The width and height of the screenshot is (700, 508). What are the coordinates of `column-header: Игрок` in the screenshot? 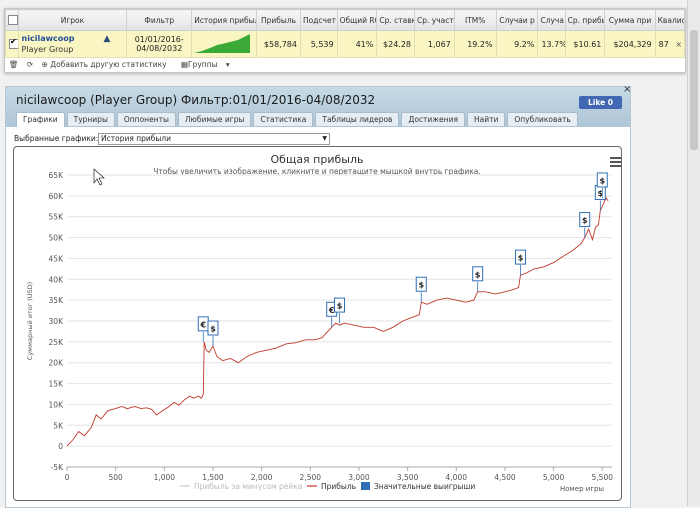 It's located at (72, 20).